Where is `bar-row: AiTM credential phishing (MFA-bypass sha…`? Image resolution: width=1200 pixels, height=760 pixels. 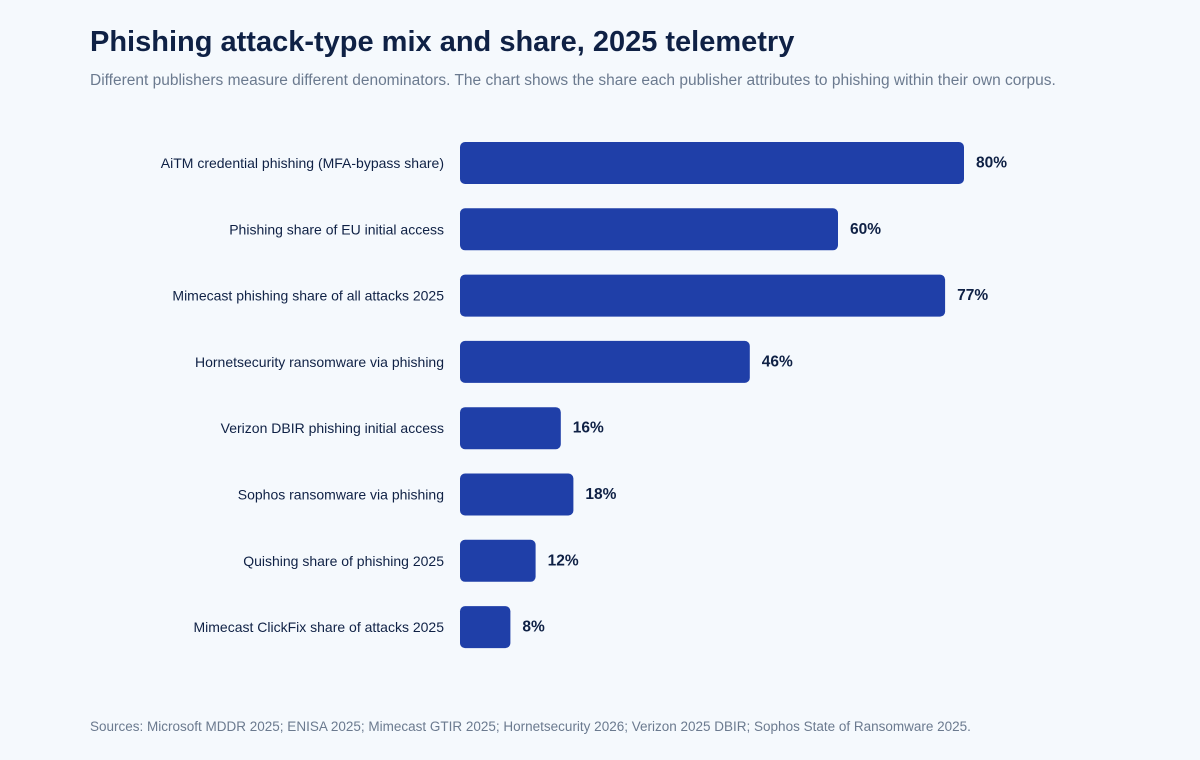 bar-row: AiTM credential phishing (MFA-bypass sha… is located at coordinates (584, 163).